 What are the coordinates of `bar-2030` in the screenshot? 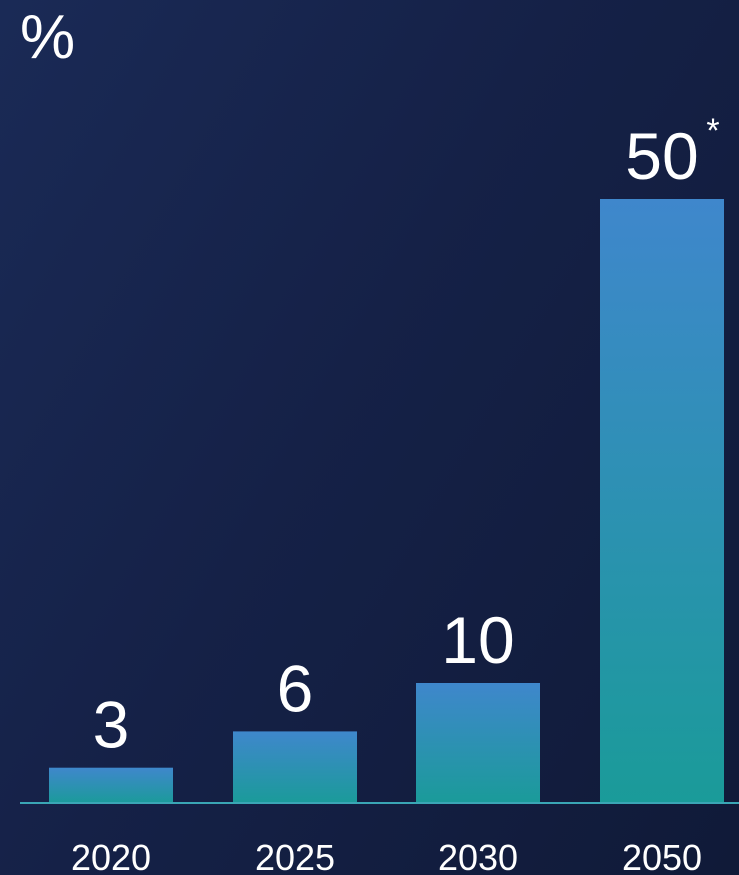 It's located at (478, 743).